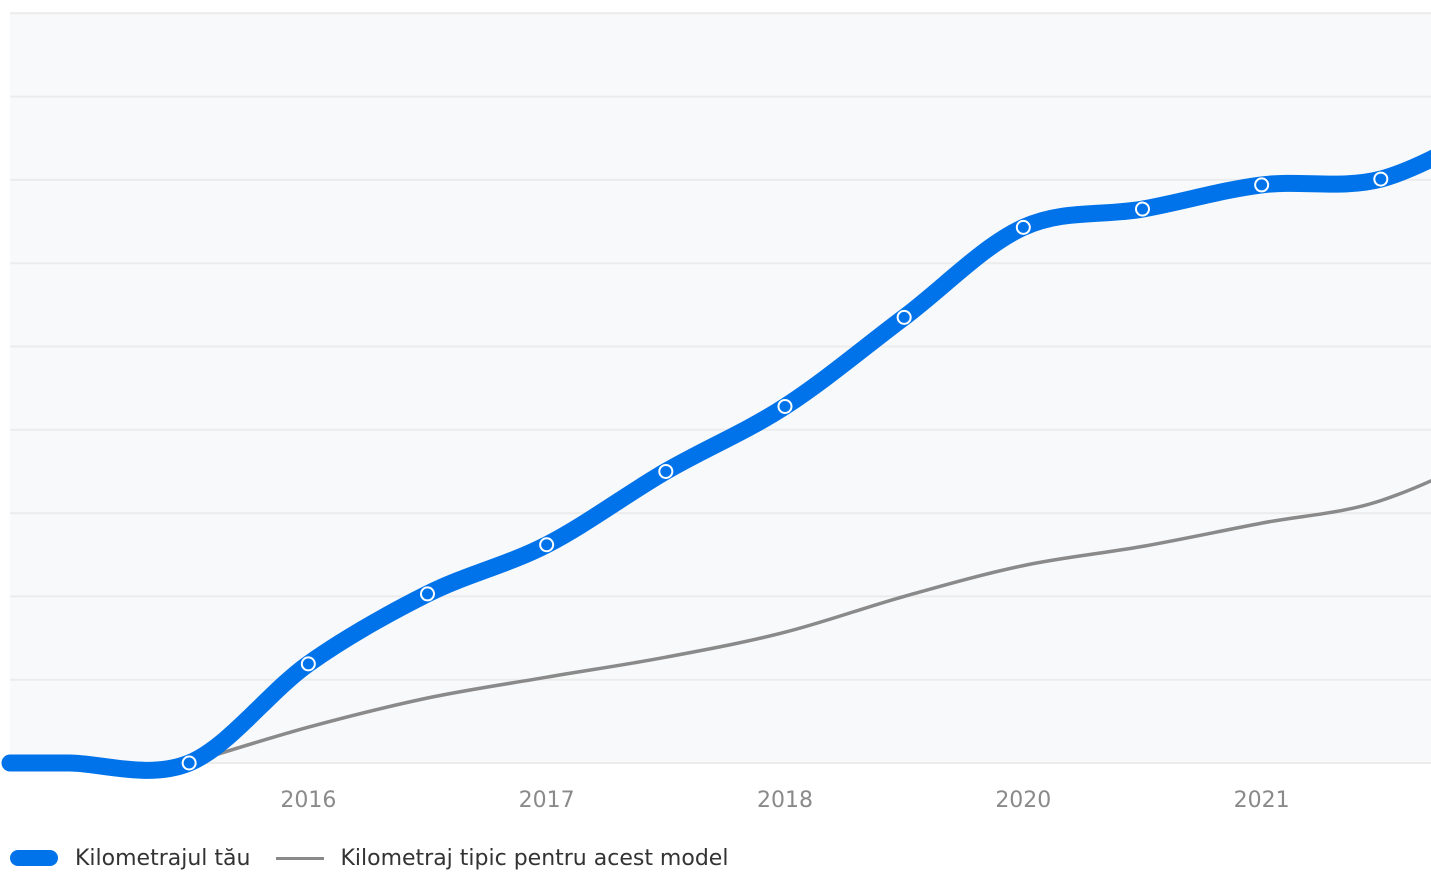 This screenshot has width=1431, height=873. I want to click on legend-item-your-mileage: Kilometrajul tău, so click(130, 858).